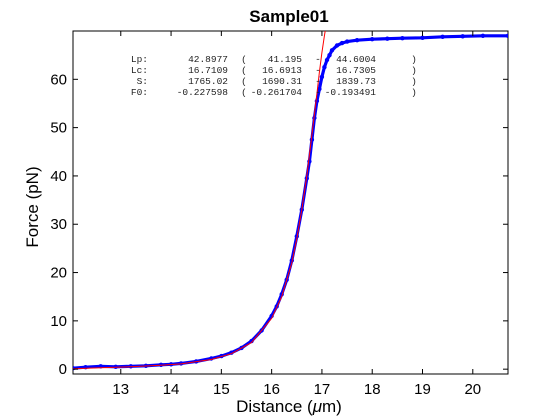 This screenshot has width=560, height=420. What do you see at coordinates (472, 389) in the screenshot?
I see `x-tick-label: 20` at bounding box center [472, 389].